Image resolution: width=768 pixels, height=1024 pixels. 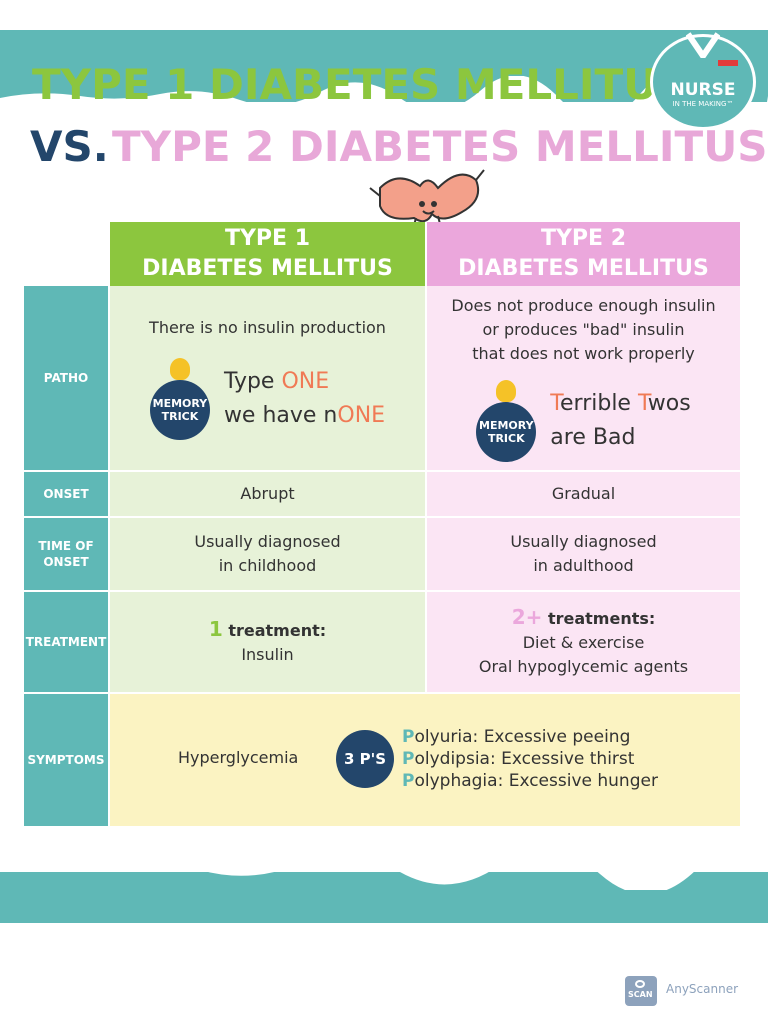 I want to click on logo-name: NURSE, so click(x=703, y=90).